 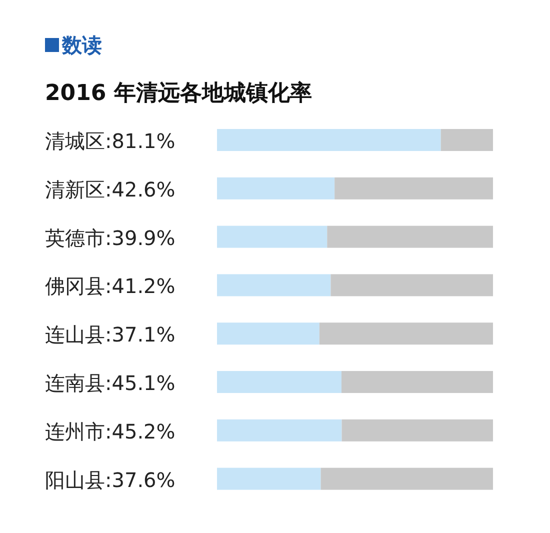 What do you see at coordinates (178, 93) in the screenshot?
I see `chart-subtitle: 2016 年清远各地城镇化率` at bounding box center [178, 93].